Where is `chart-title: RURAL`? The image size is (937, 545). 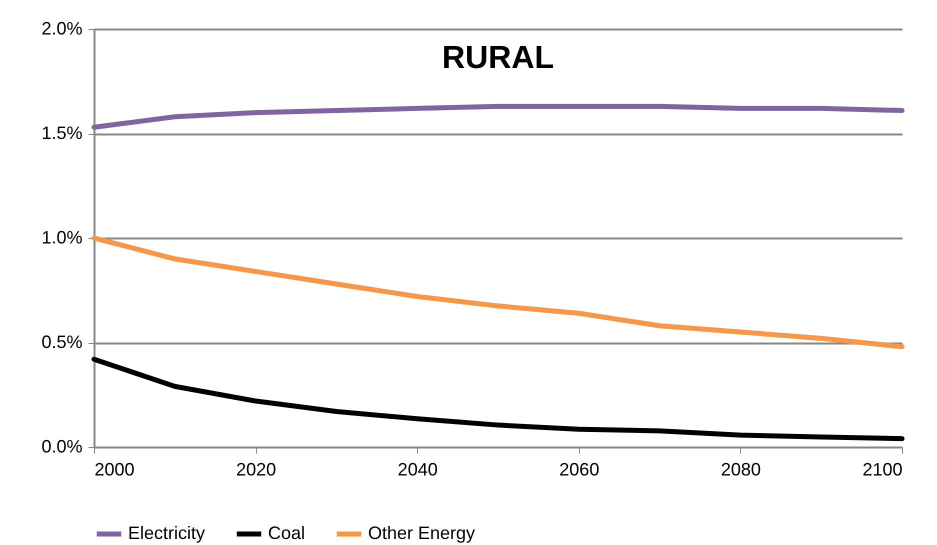 chart-title: RURAL is located at coordinates (498, 57).